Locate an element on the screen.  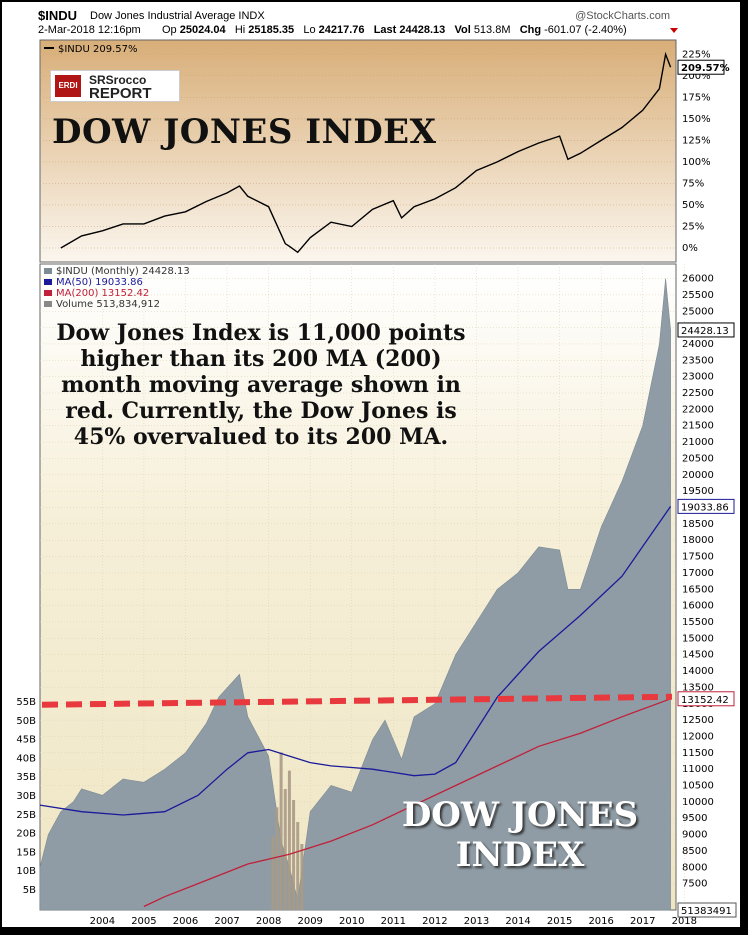
main-y-tick-label: 12500 is located at coordinates (698, 720).